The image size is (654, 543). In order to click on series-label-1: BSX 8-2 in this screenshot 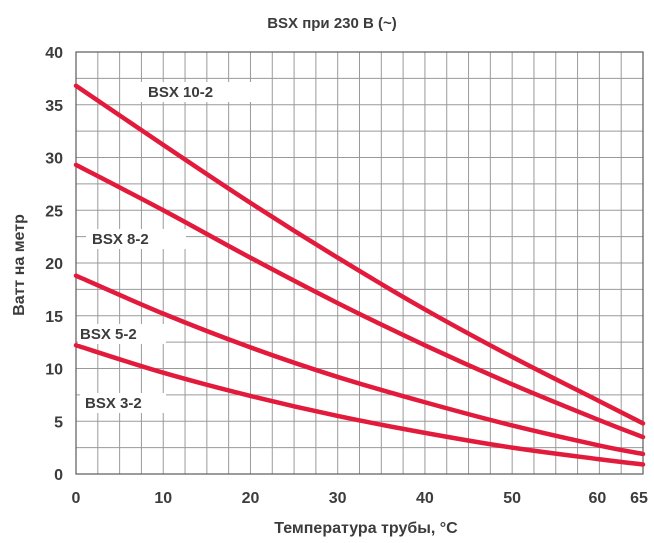, I will do `click(136, 239)`.